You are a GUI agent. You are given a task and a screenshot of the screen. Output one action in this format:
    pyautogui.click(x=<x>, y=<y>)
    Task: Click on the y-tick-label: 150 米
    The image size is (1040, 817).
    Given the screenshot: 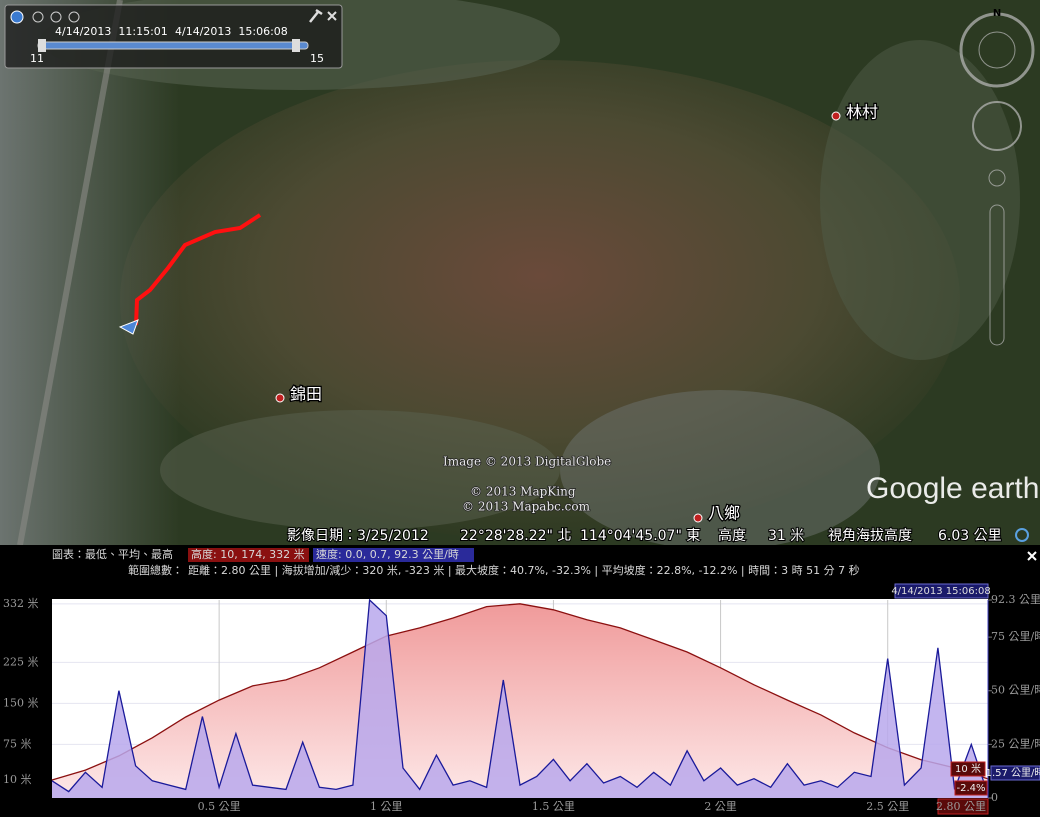 What is the action you would take?
    pyautogui.click(x=21, y=702)
    